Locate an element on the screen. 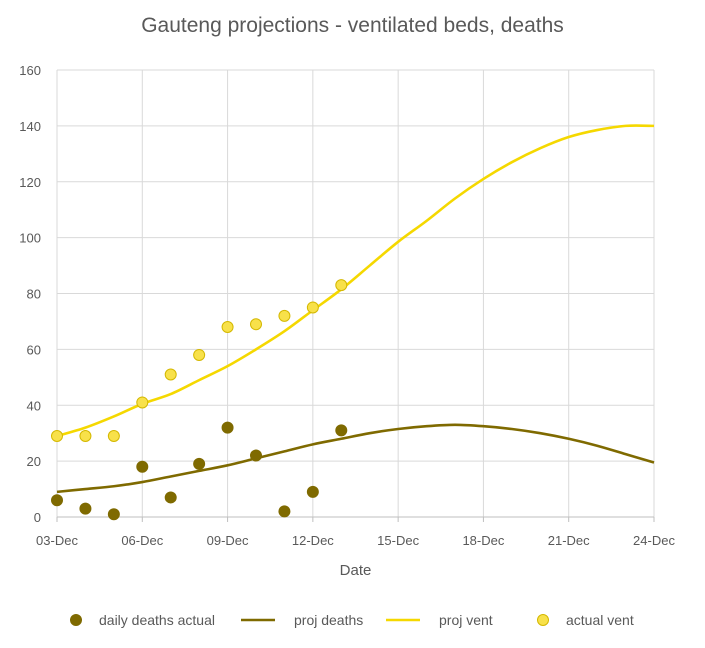 This screenshot has height=648, width=705. legend-label-daily-deaths-actual: daily deaths actual is located at coordinates (157, 620).